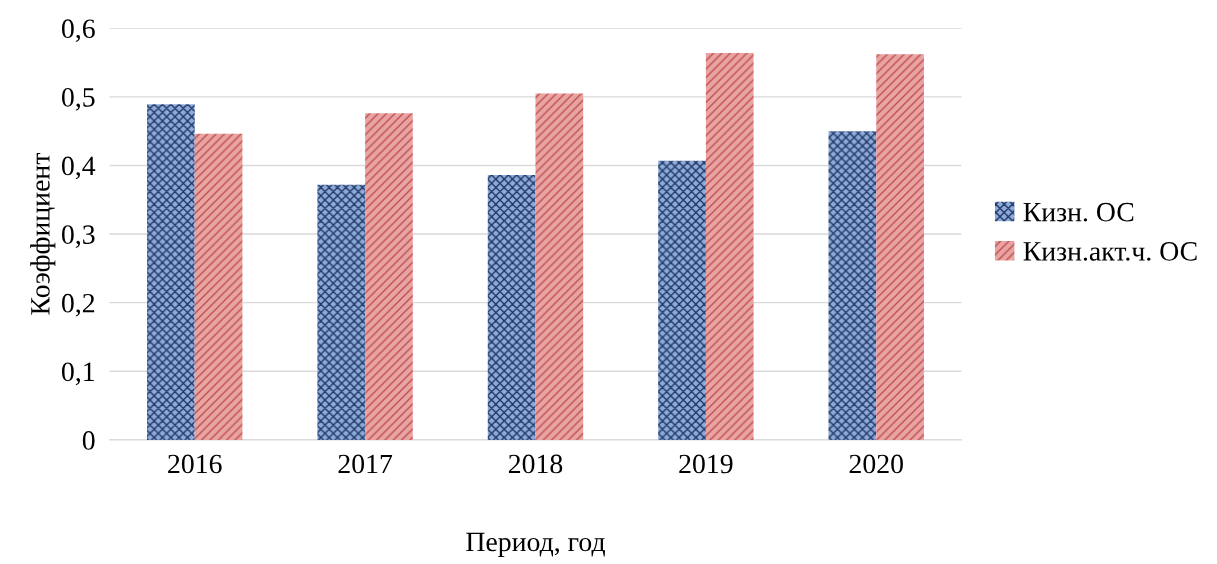 Image resolution: width=1217 pixels, height=564 pixels. What do you see at coordinates (1078, 212) in the screenshot?
I see `legend-label: Кизн. ОС` at bounding box center [1078, 212].